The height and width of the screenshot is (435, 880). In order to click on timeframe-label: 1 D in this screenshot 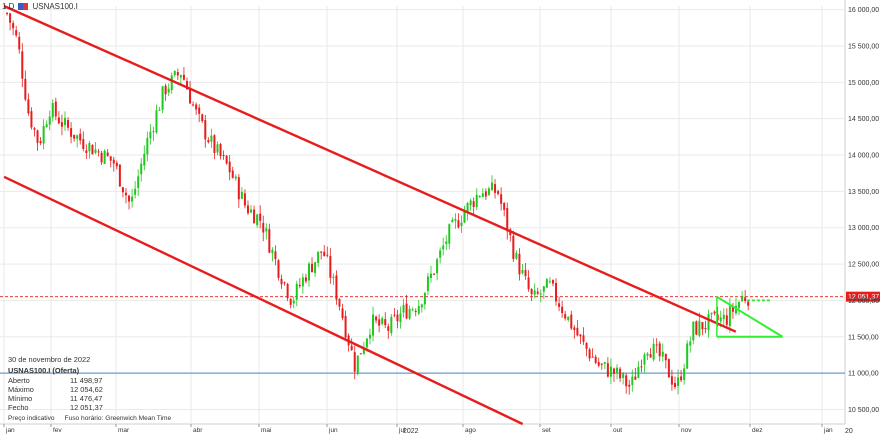, I will do `click(8, 6)`.